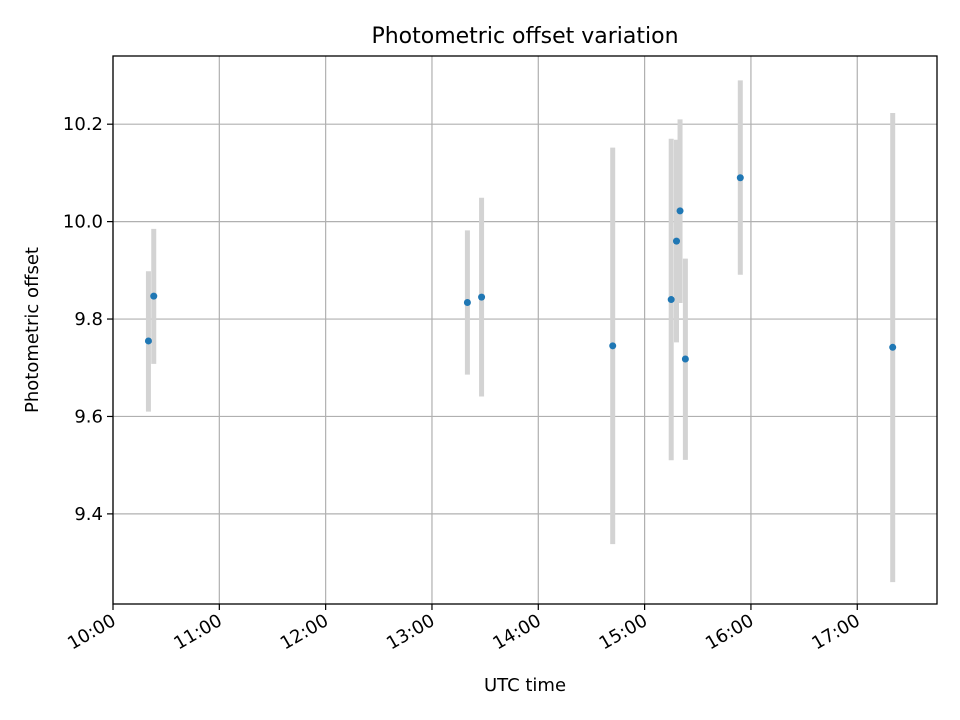 This screenshot has width=960, height=720. I want to click on x-axis-label: UTC time, so click(525, 685).